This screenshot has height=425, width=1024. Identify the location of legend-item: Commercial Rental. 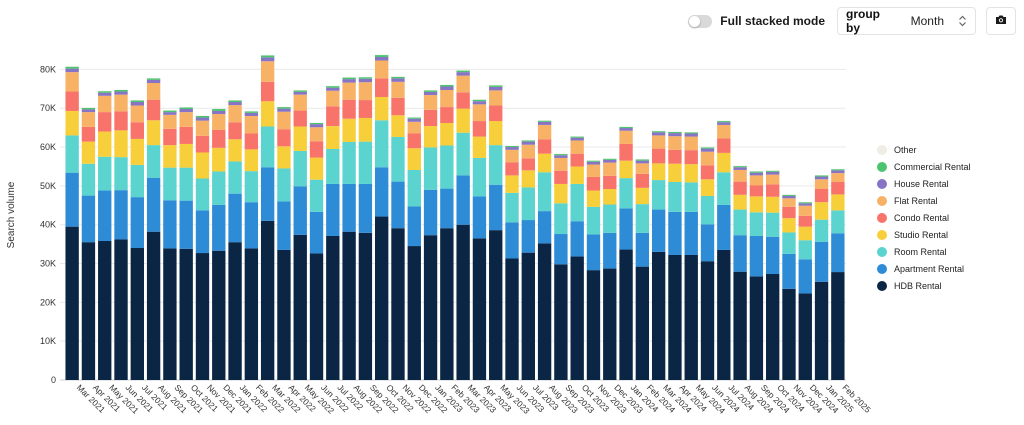
(924, 166).